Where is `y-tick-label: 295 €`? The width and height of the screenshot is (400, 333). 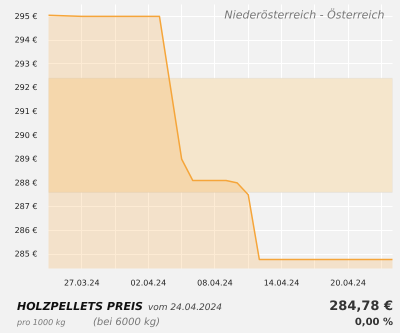
y-tick-label: 295 € is located at coordinates (26, 16).